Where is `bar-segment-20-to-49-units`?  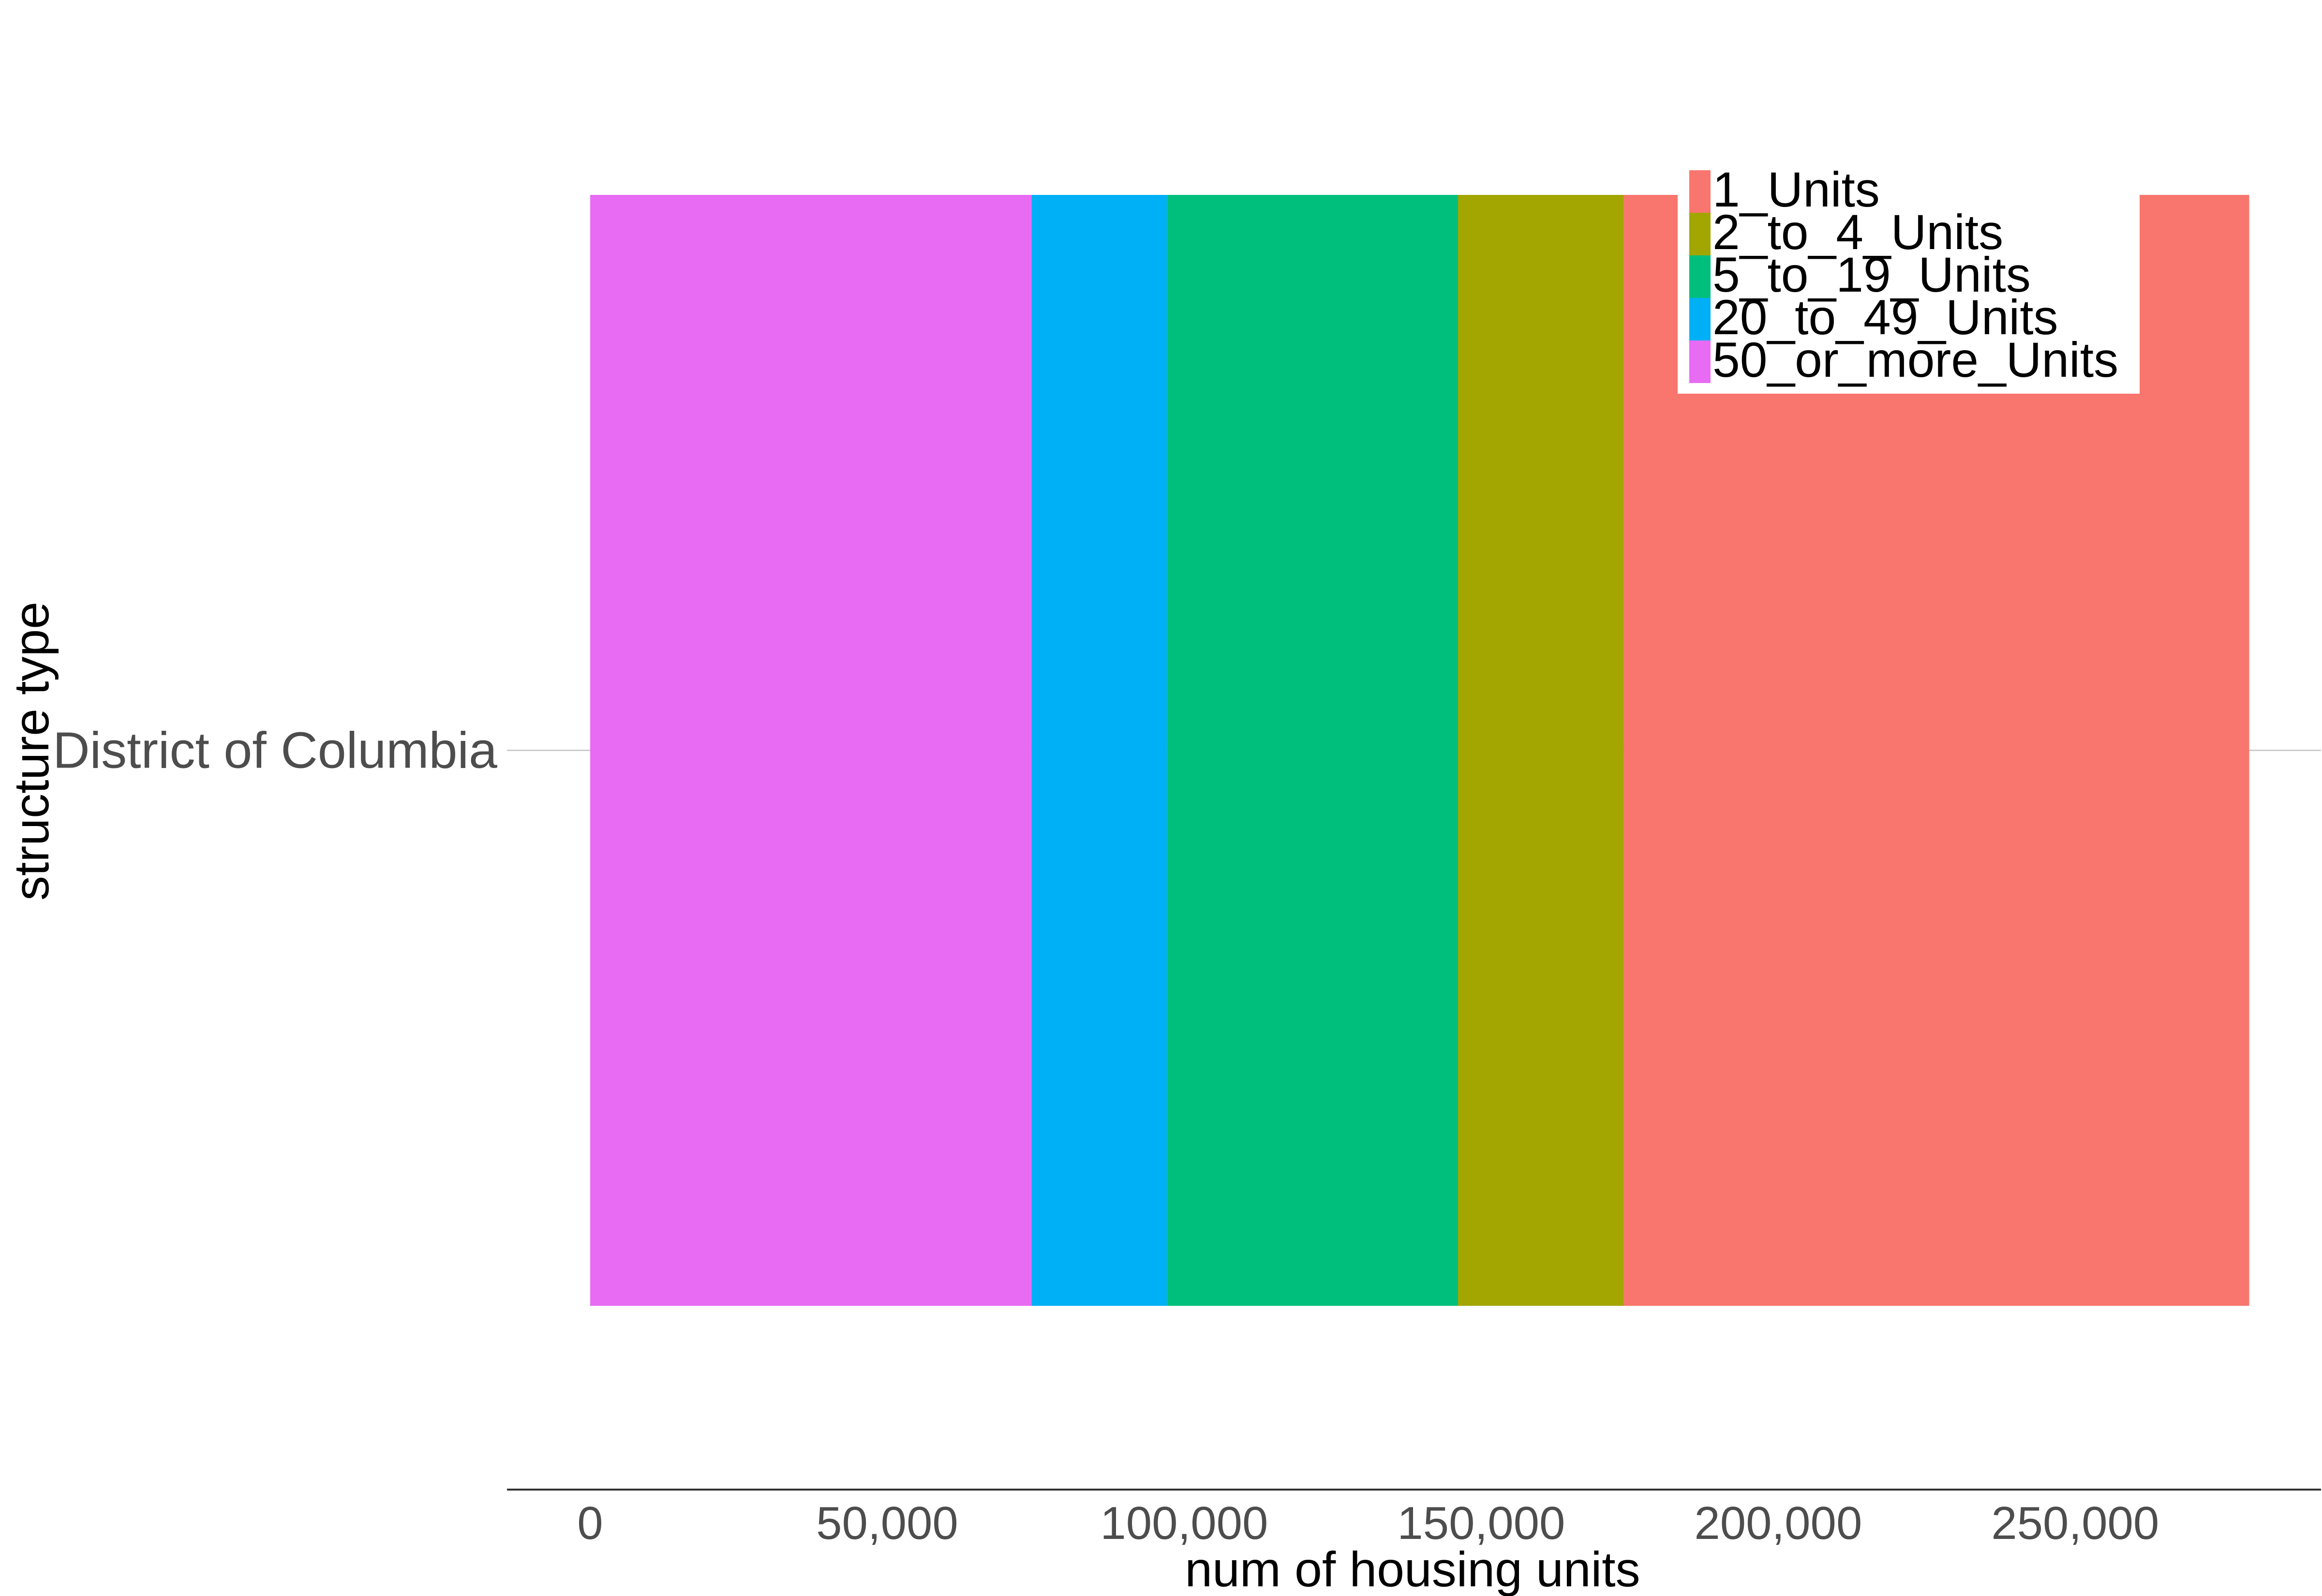 bar-segment-20-to-49-units is located at coordinates (1099, 750).